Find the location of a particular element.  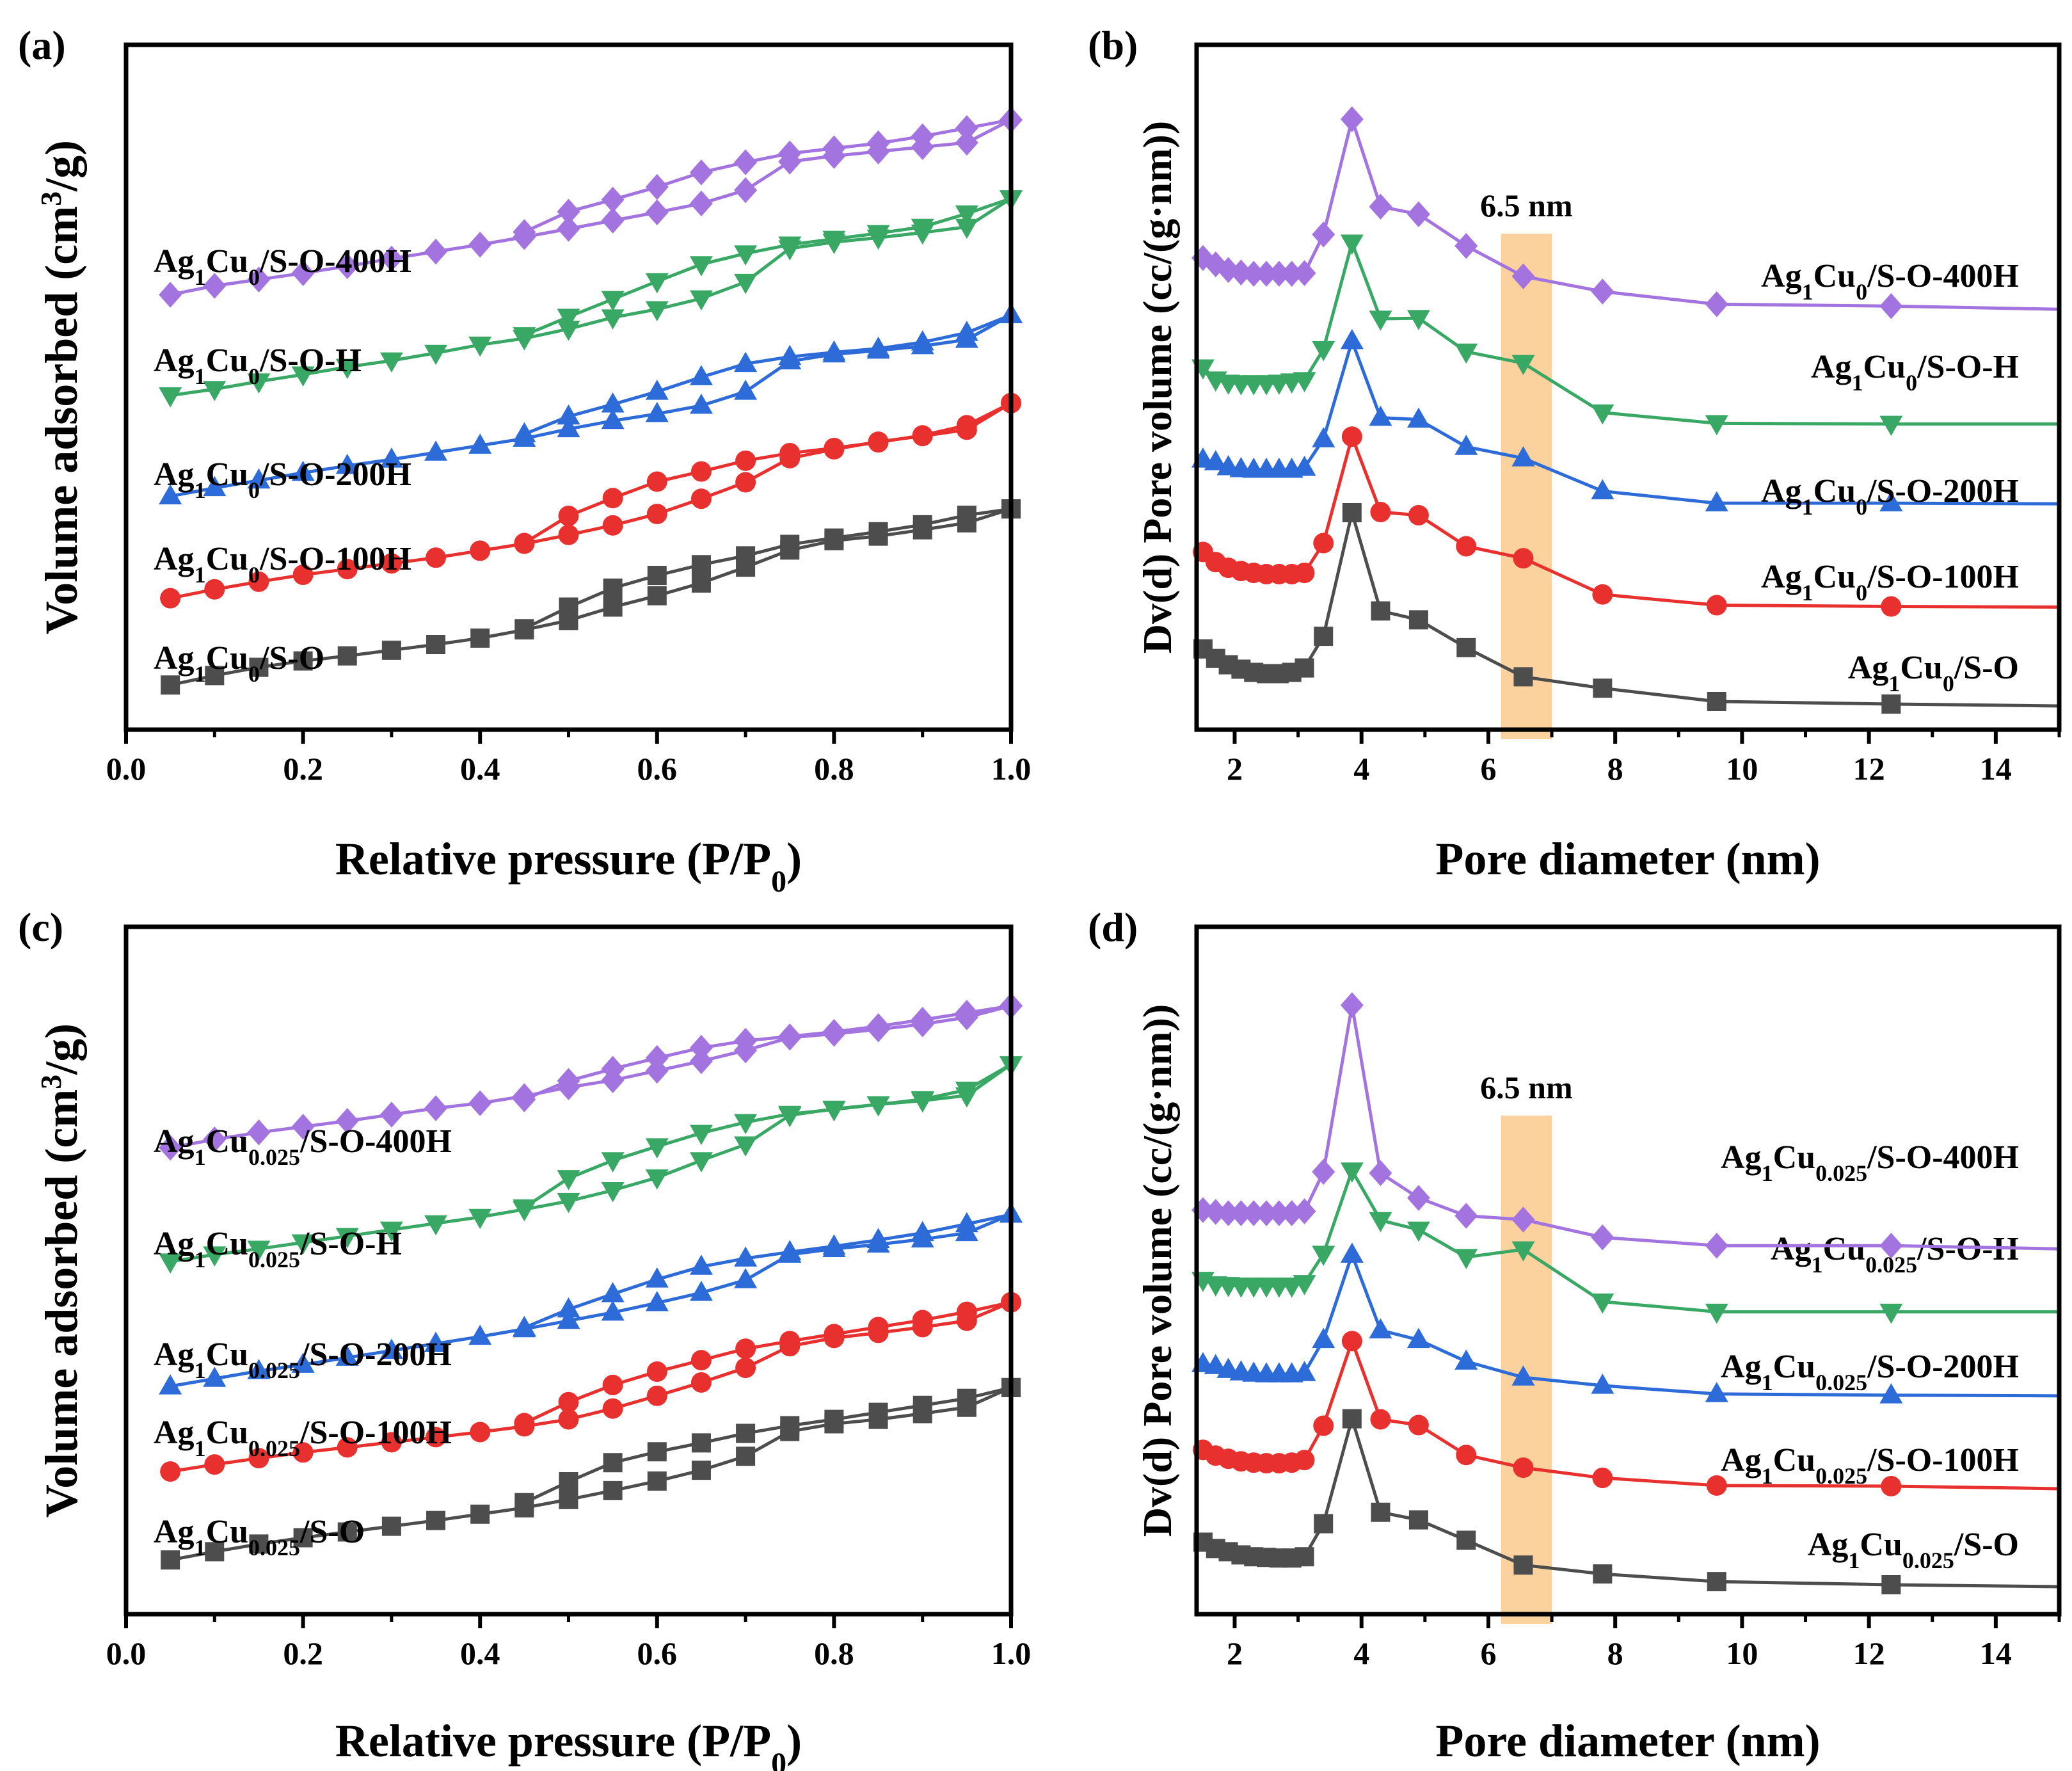

series-Ag1Cu0.025/S-O-H is located at coordinates (591, 1165).